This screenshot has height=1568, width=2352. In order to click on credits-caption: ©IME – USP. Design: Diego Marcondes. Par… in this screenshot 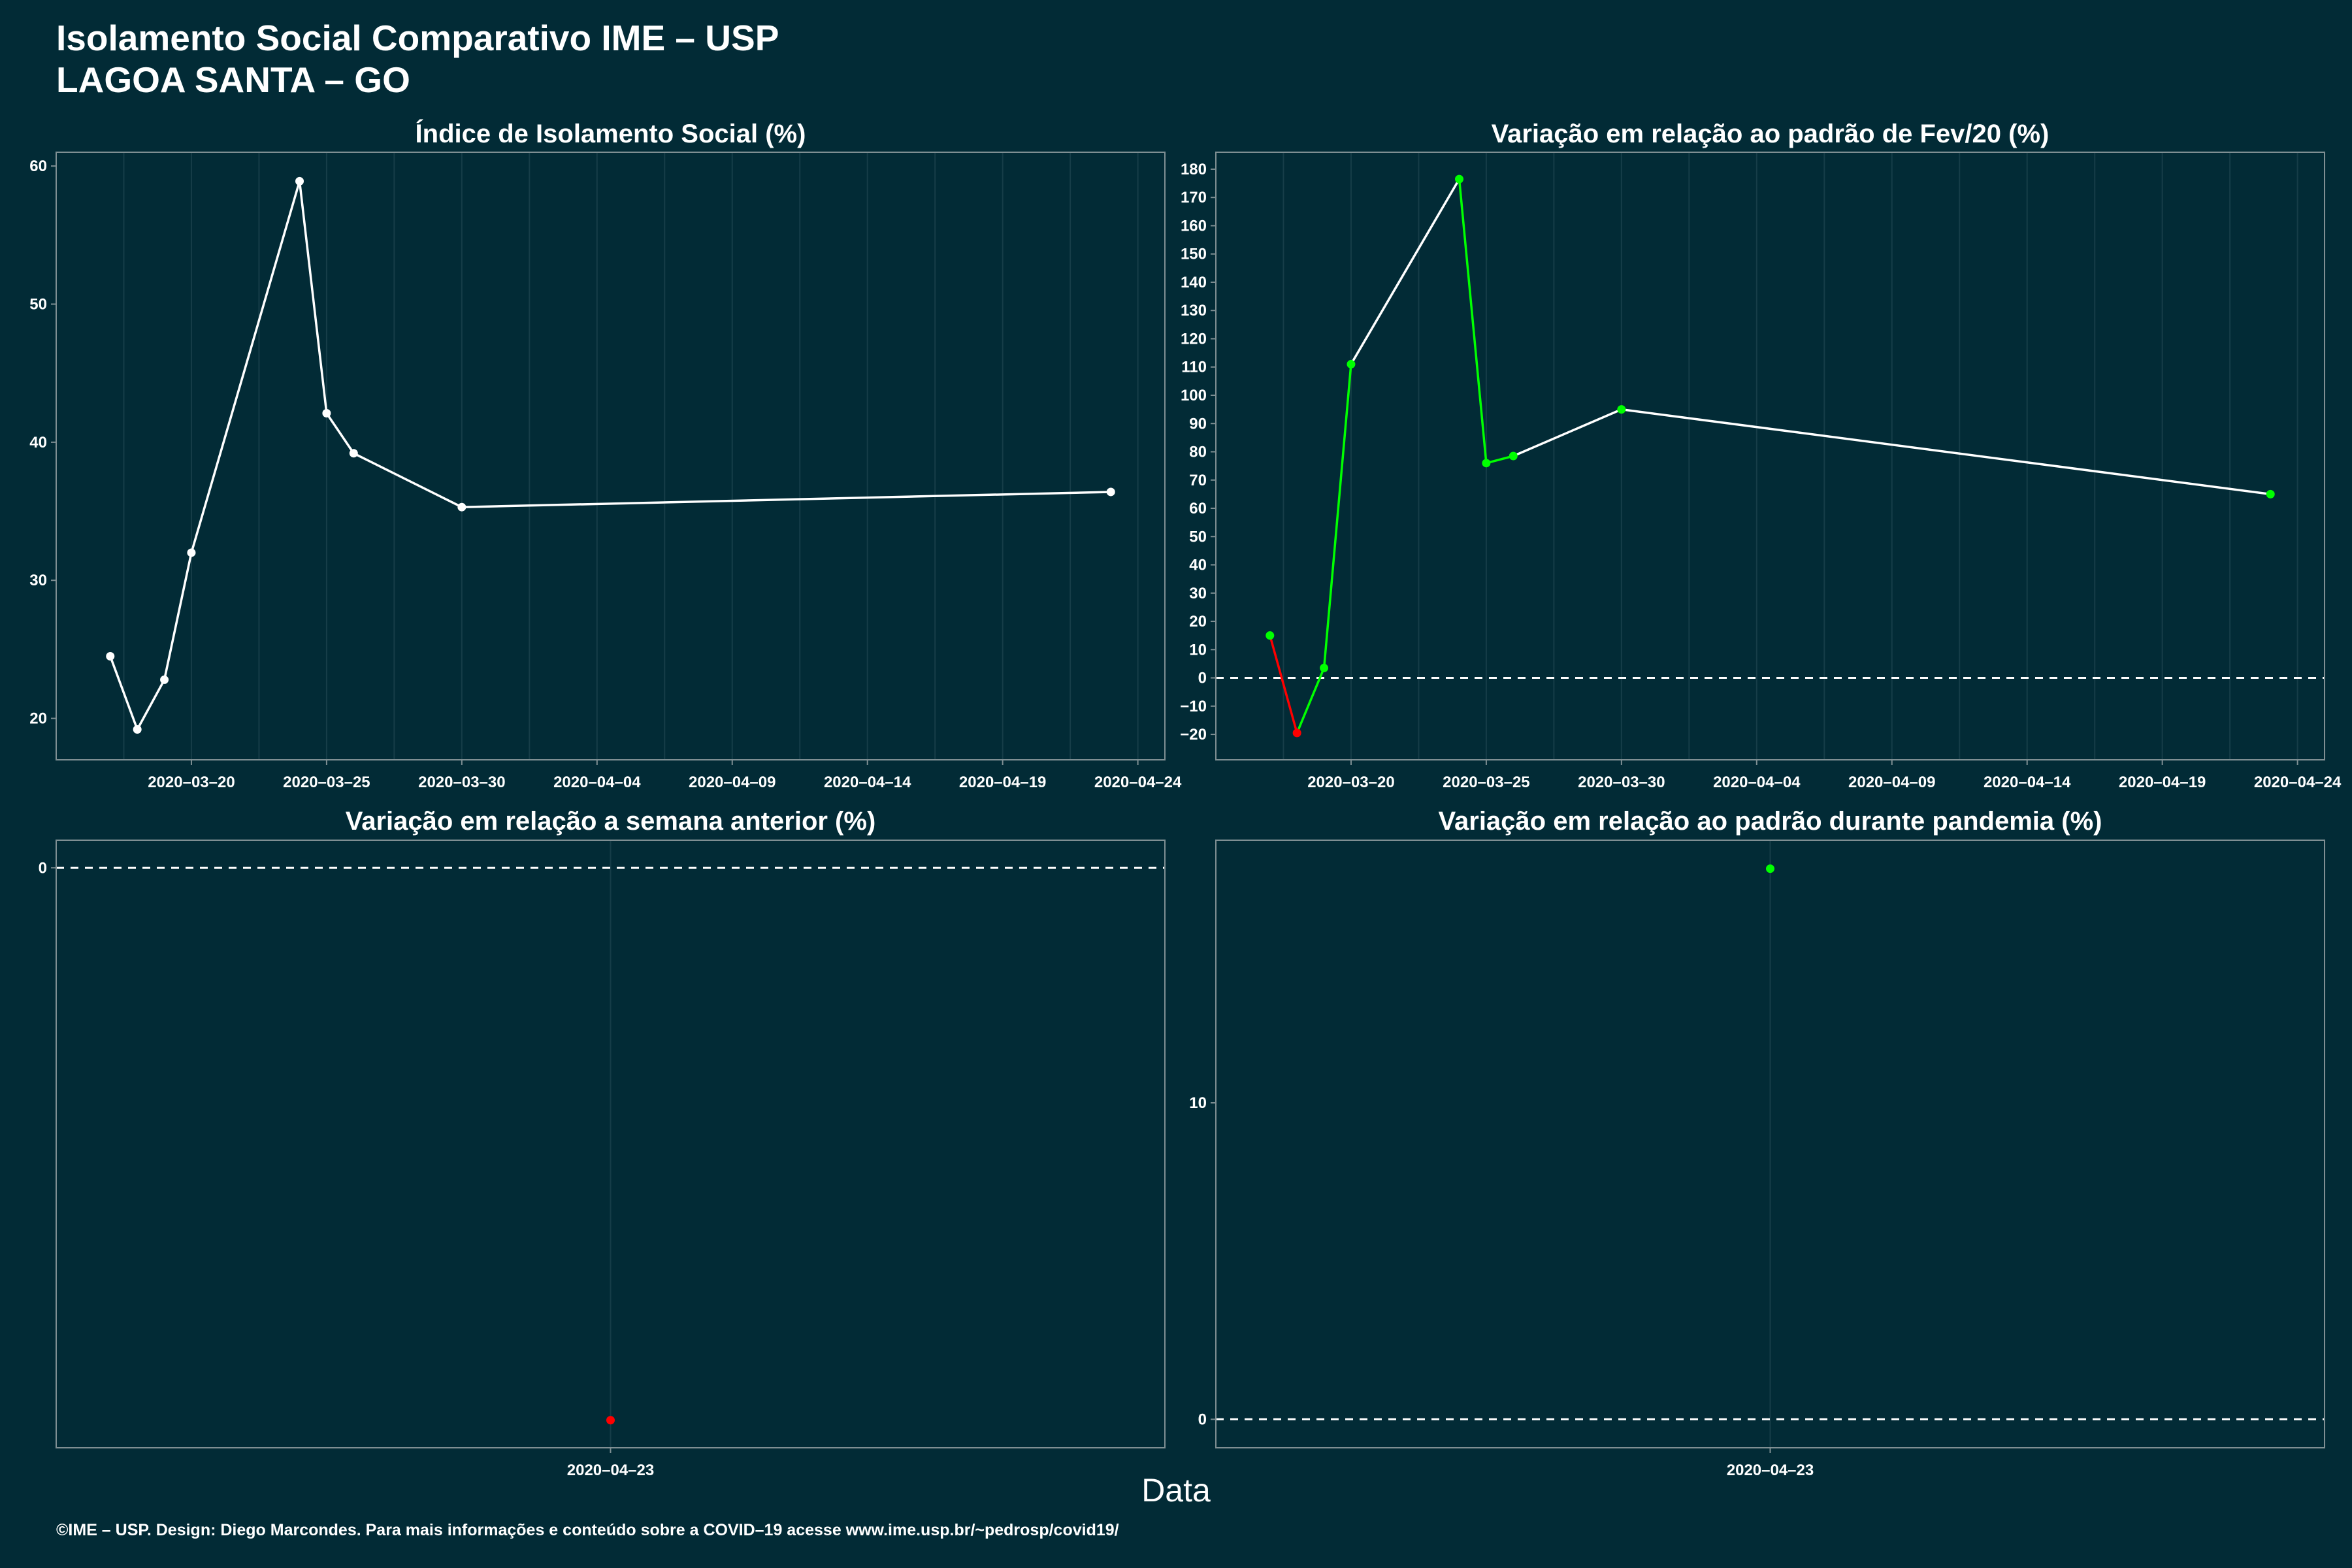, I will do `click(587, 1530)`.